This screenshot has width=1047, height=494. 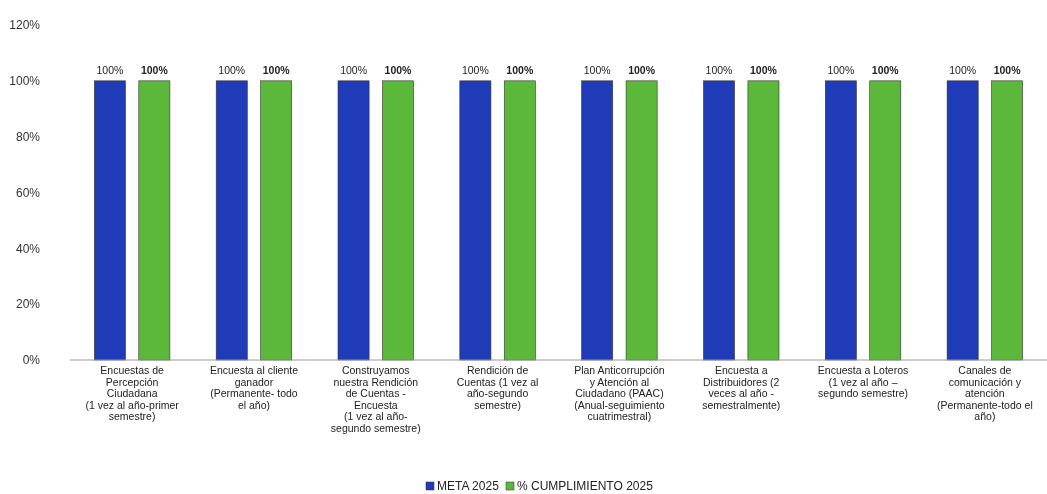 What do you see at coordinates (468, 486) in the screenshot?
I see `legend-label: META 2025` at bounding box center [468, 486].